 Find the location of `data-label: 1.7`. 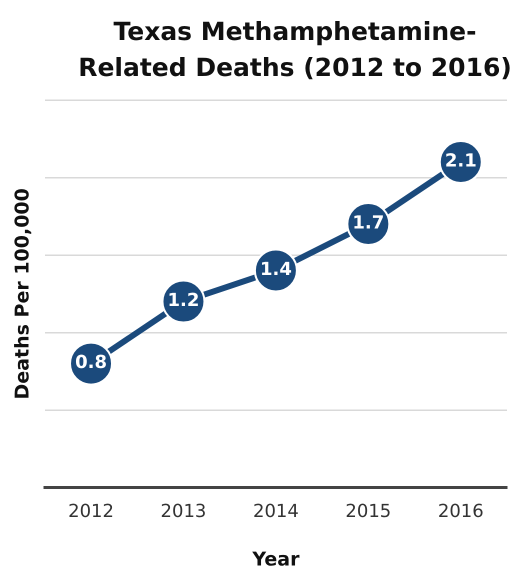

data-label: 1.7 is located at coordinates (368, 223).